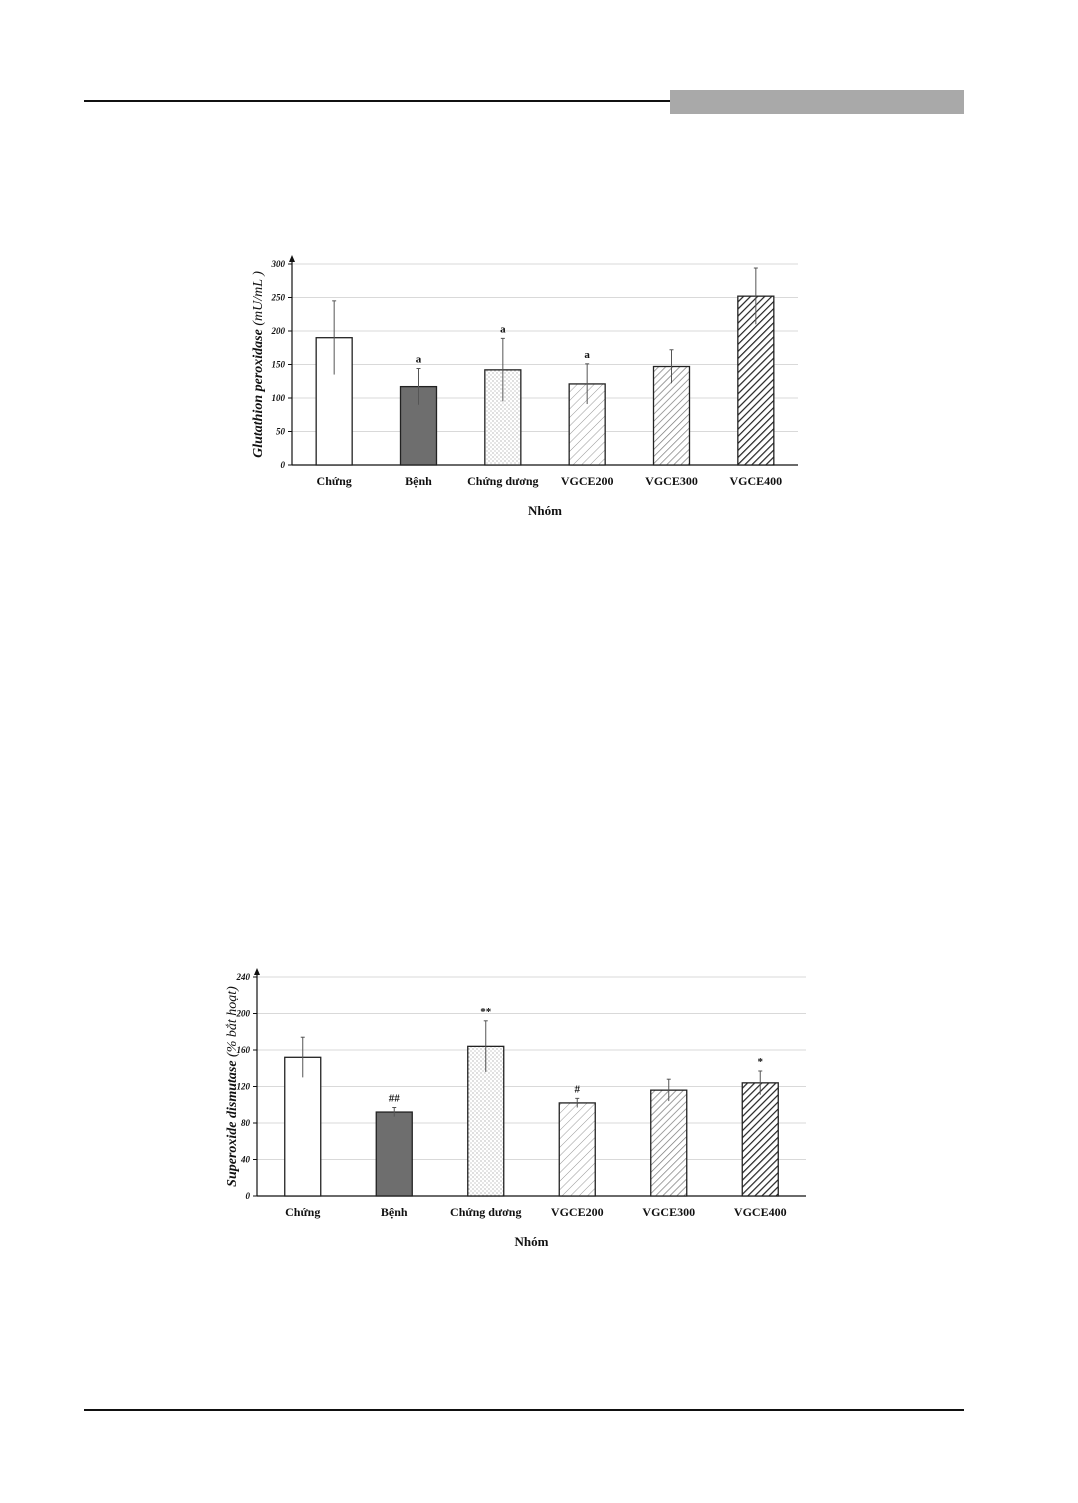  Describe the element at coordinates (279, 365) in the screenshot. I see `y-tick-label: 150` at that location.